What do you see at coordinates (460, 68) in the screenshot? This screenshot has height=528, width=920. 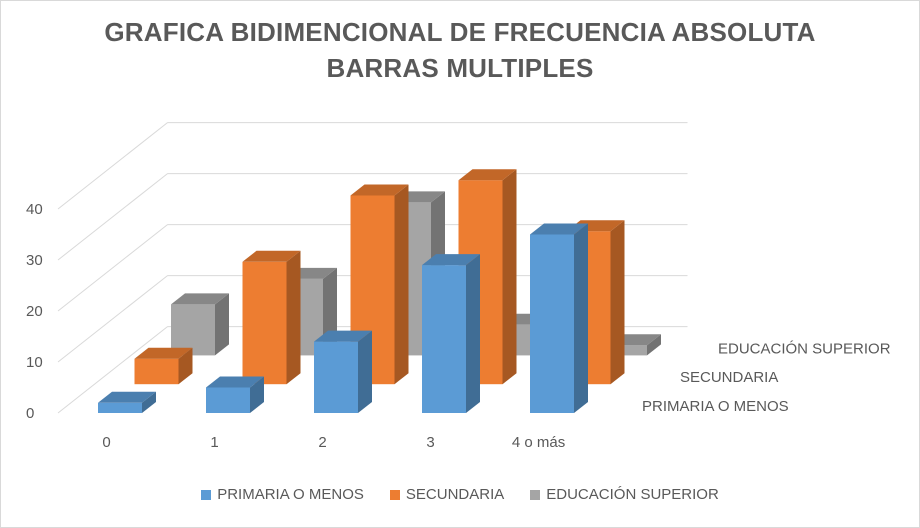 I see `chart-subtitle: BARRAS MULTIPLES` at bounding box center [460, 68].